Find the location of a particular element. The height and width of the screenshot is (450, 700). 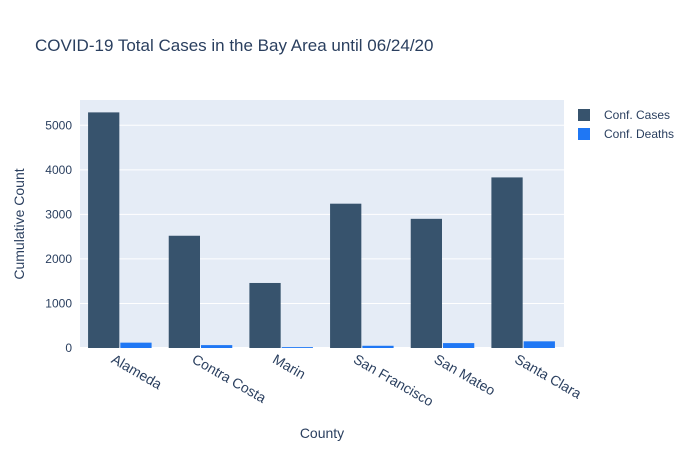

x-axis-title: County is located at coordinates (322, 433).